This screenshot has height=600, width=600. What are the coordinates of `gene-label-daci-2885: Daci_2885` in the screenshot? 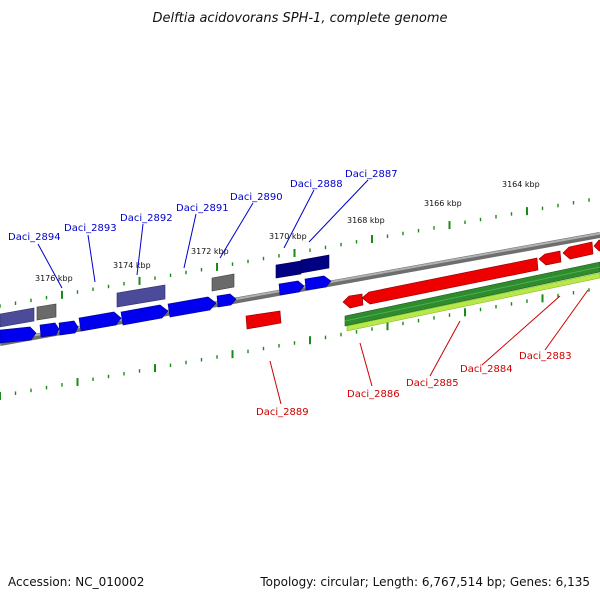 It's located at (432, 383).